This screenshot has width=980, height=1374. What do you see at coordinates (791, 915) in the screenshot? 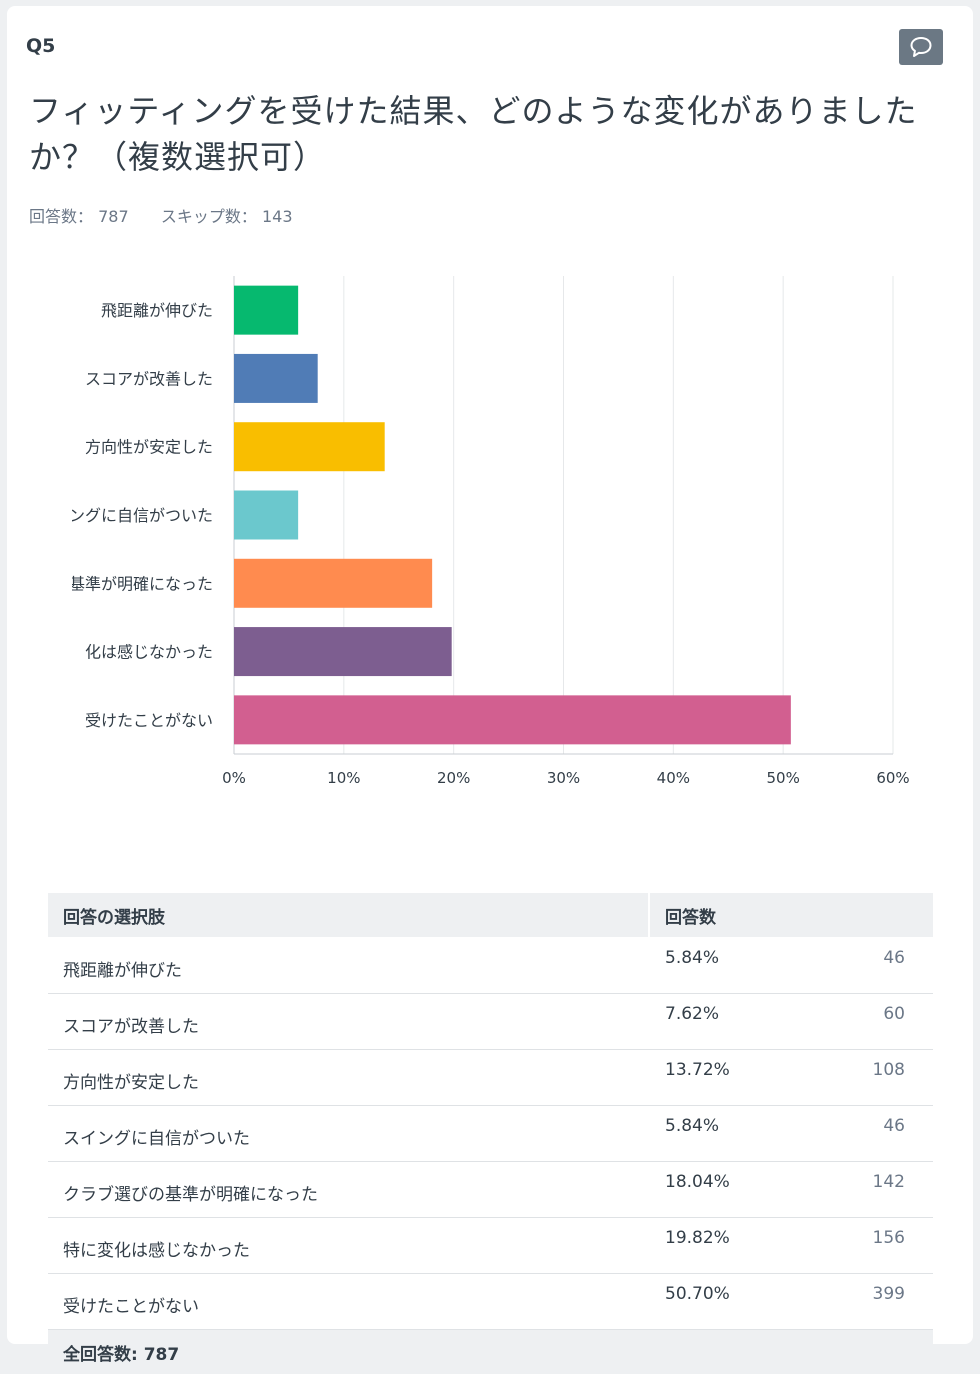
I see `header-responses: 回答数` at bounding box center [791, 915].